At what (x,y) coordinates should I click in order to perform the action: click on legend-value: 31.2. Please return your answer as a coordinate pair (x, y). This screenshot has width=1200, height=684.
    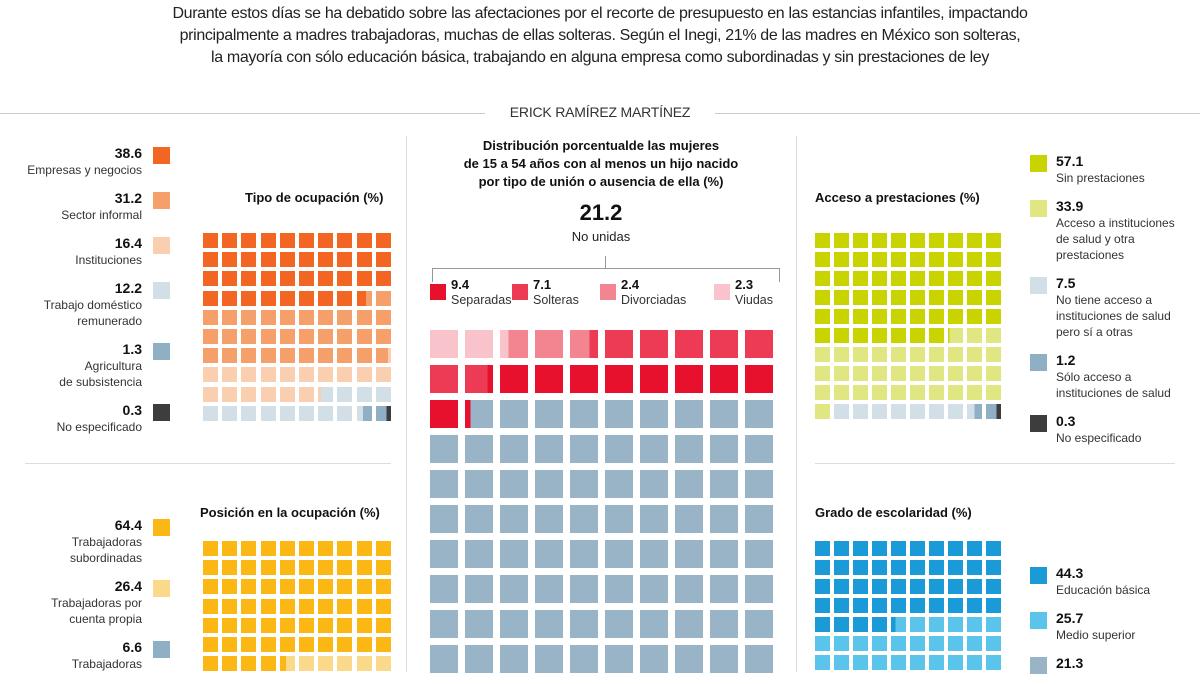
    Looking at the image, I should click on (128, 198).